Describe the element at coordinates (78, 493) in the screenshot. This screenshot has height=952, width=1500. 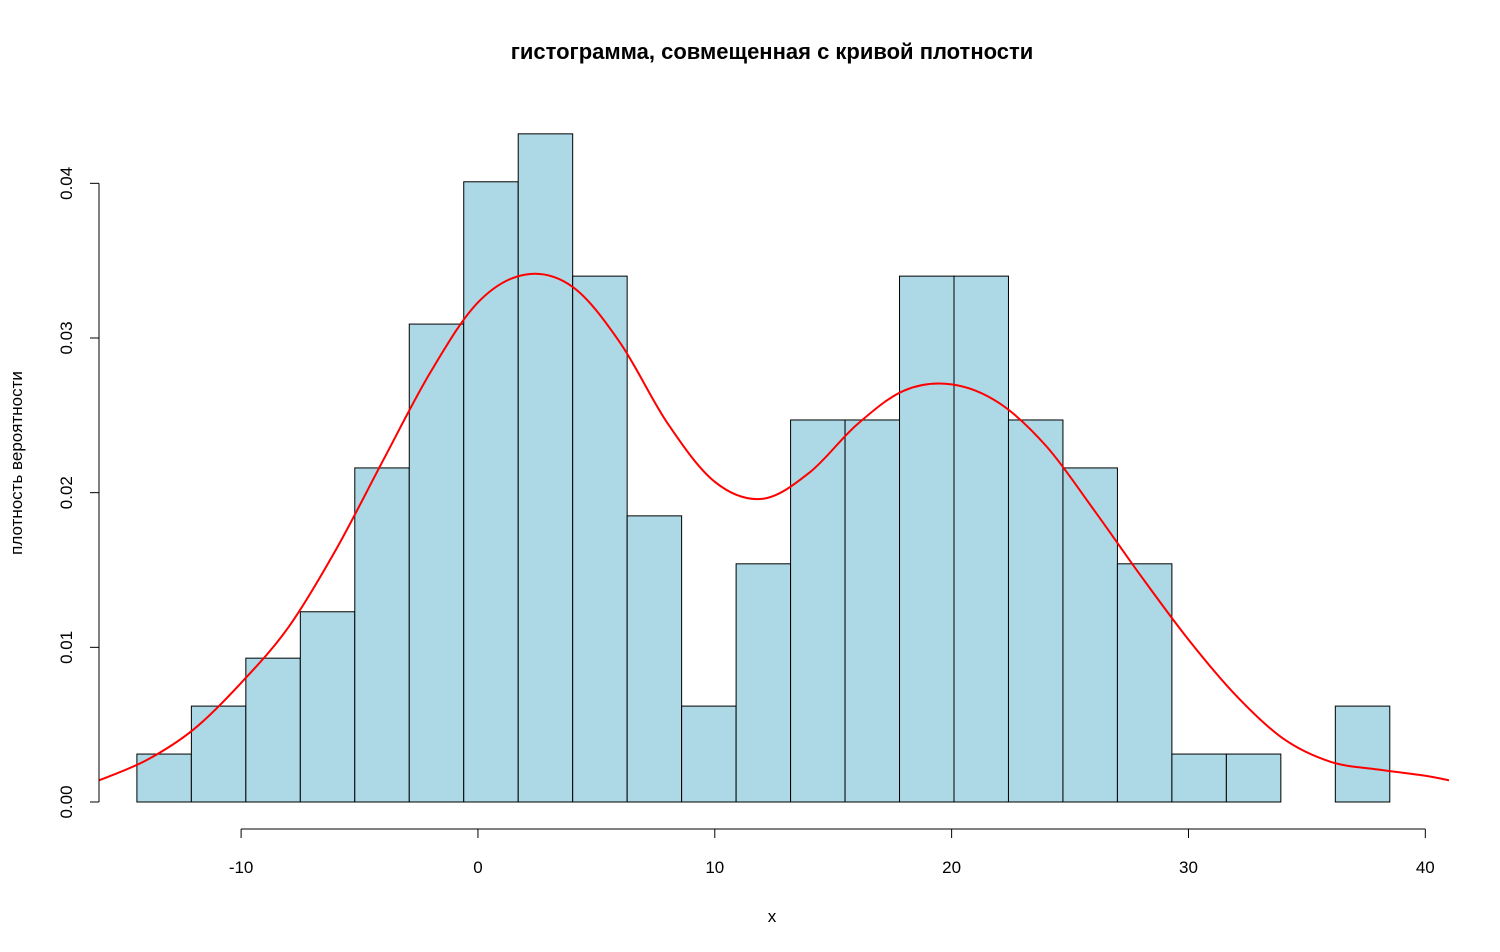
I see `y-axis: 0.00 0.01 0.02 0.03 0.04` at that location.